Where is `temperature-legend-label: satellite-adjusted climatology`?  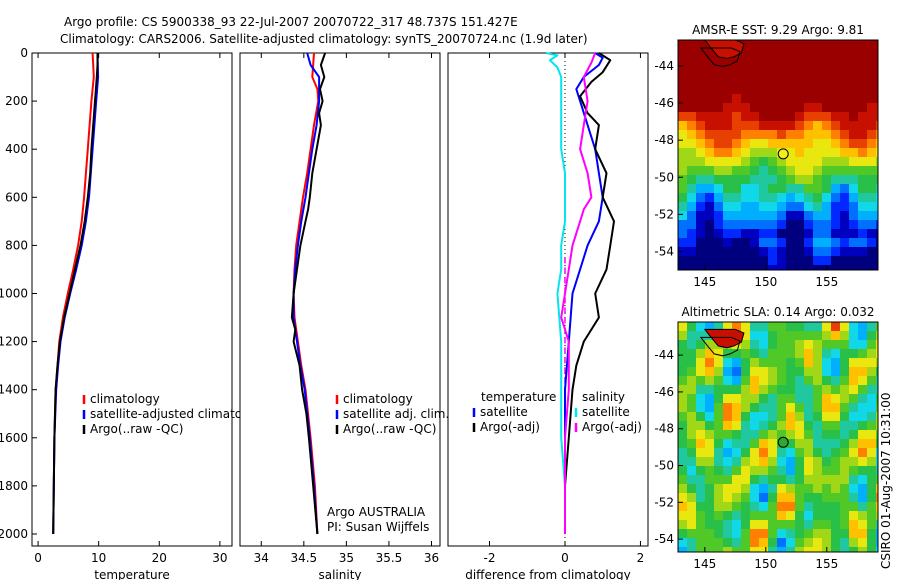 temperature-legend-label: satellite-adjusted climatology is located at coordinates (179, 414).